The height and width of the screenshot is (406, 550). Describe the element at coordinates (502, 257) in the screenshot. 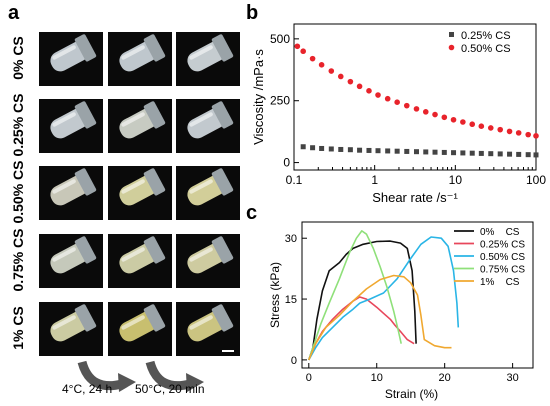

I see `legend-label: 0.50% CS` at that location.